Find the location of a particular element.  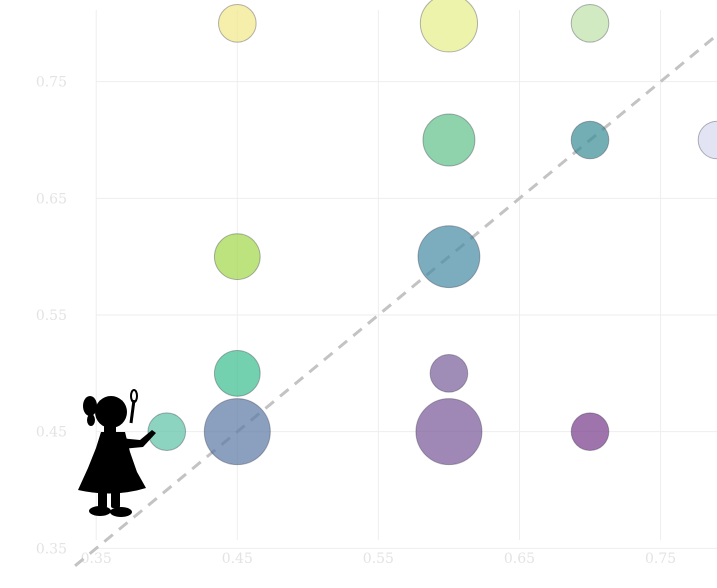

y-axis-ticks: 0.35 0.45 0.55 0.65 0.75 is located at coordinates (51, 316).